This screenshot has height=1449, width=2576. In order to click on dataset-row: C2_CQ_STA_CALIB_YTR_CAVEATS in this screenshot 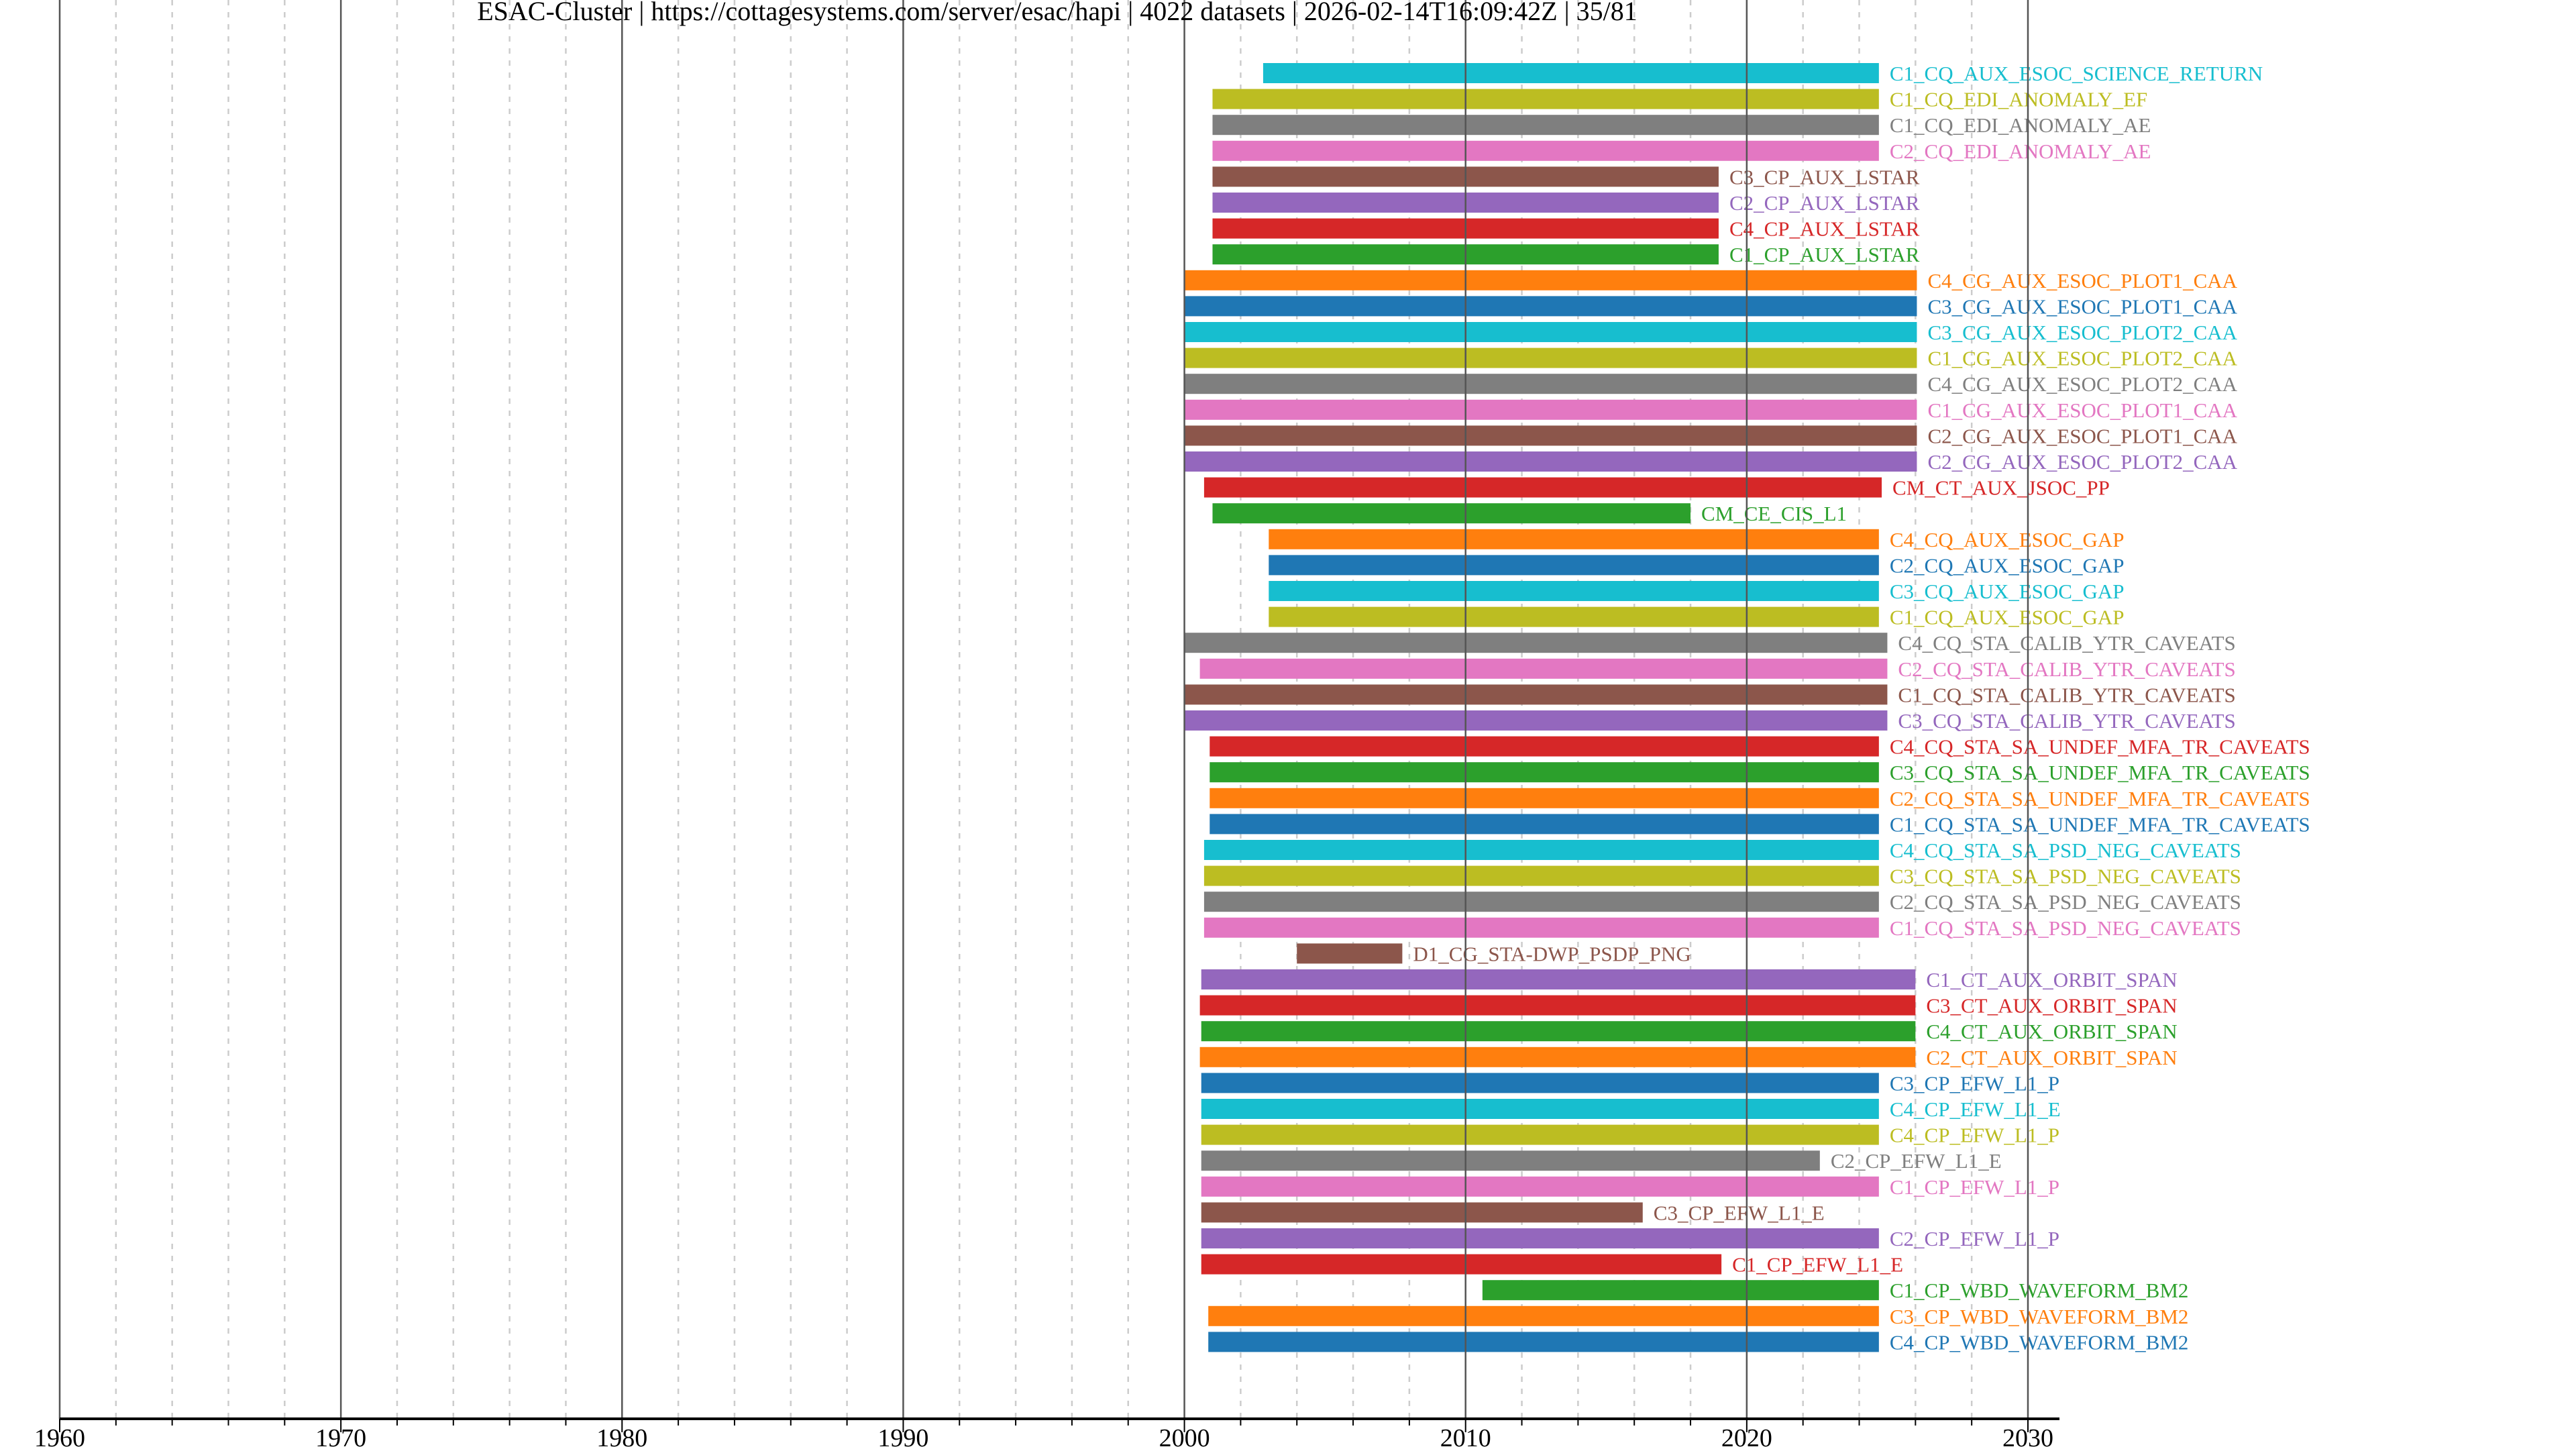, I will do `click(1717, 669)`.